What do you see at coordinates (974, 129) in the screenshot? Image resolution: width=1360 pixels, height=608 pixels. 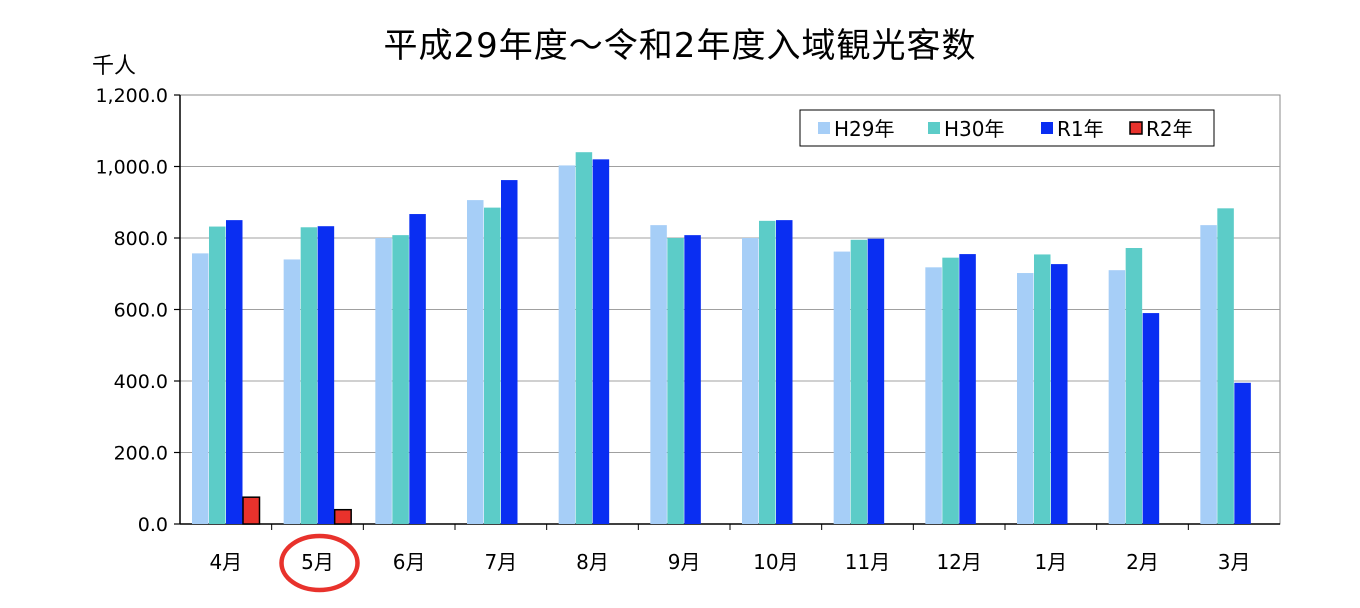 I see `legend-label: H30年` at bounding box center [974, 129].